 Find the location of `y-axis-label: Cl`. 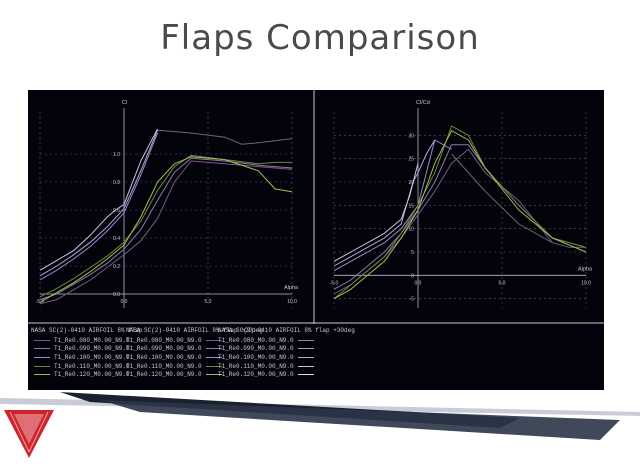

y-axis-label: Cl is located at coordinates (124, 103).